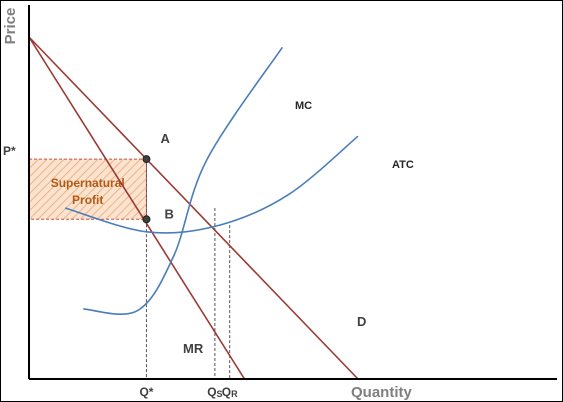 Image resolution: width=563 pixels, height=402 pixels. What do you see at coordinates (88, 183) in the screenshot?
I see `profit-label-line1: Supernatural` at bounding box center [88, 183].